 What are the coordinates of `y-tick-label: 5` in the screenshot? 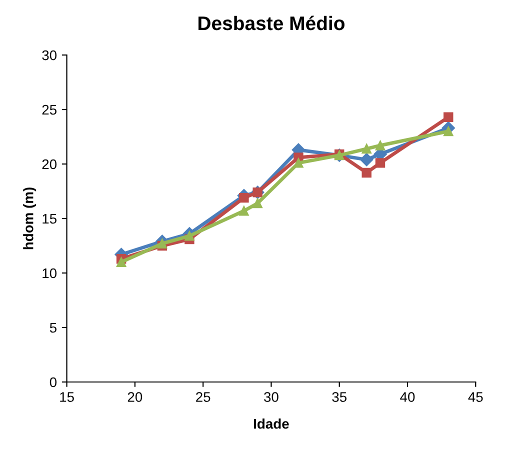 It's located at (53, 327).